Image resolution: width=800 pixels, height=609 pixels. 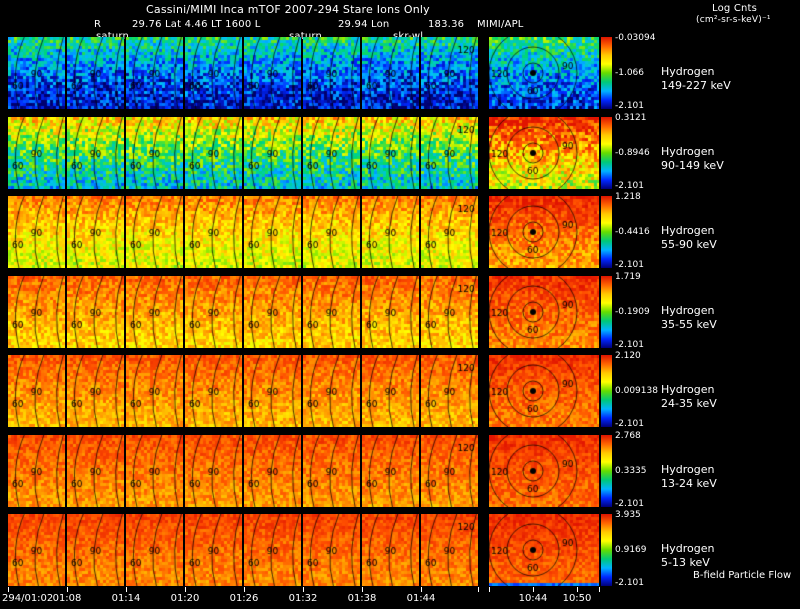 What do you see at coordinates (636, 391) in the screenshot?
I see `colorbar-mid-label: 0.009138` at bounding box center [636, 391].